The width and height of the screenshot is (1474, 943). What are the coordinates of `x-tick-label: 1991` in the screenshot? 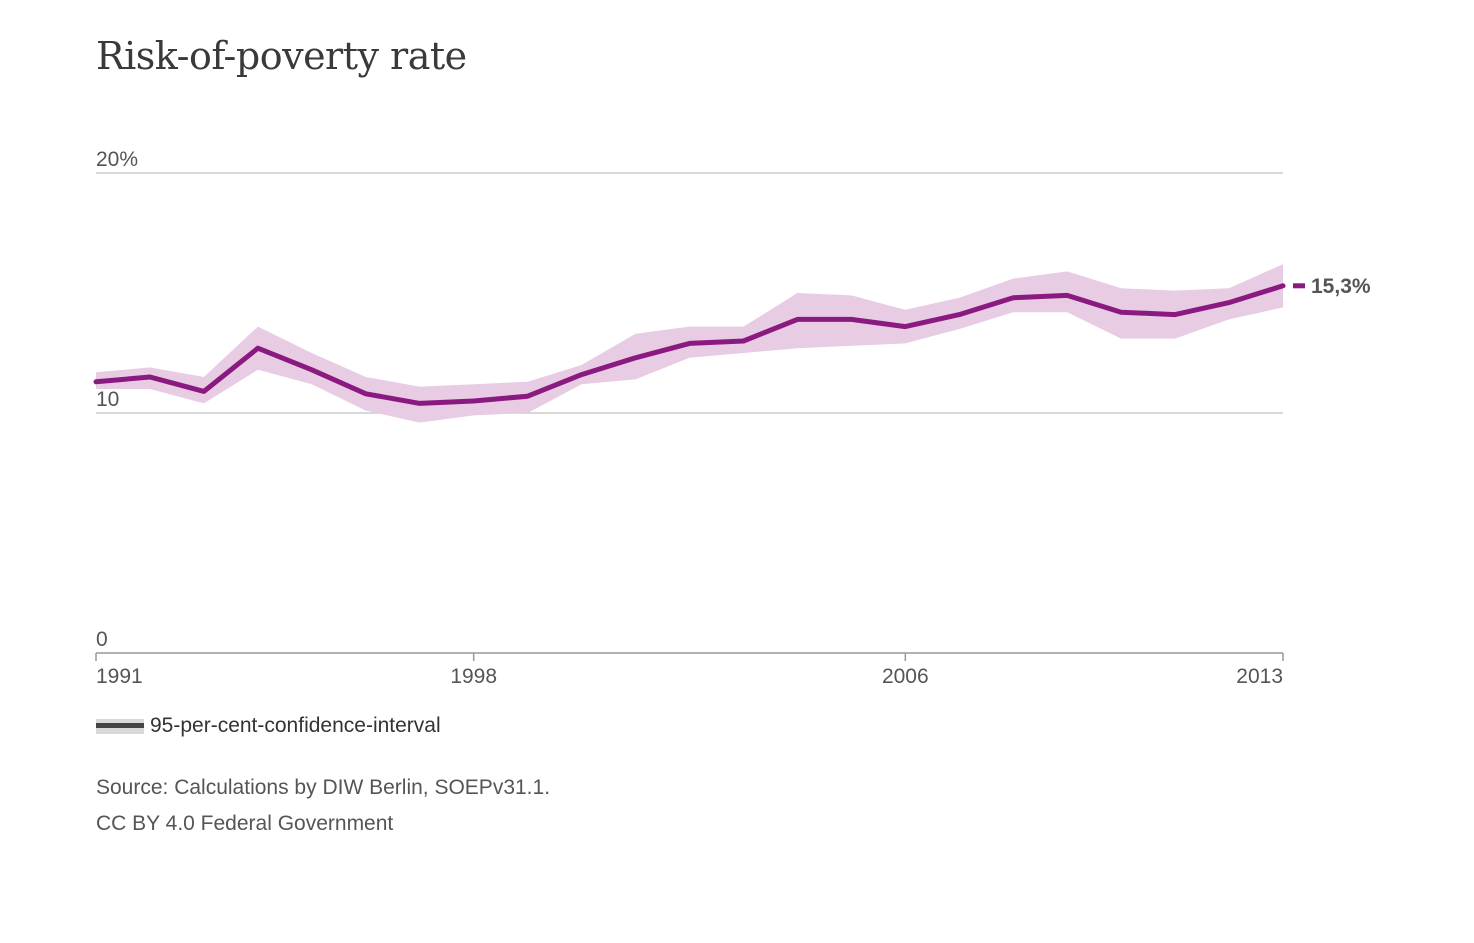 It's located at (119, 676).